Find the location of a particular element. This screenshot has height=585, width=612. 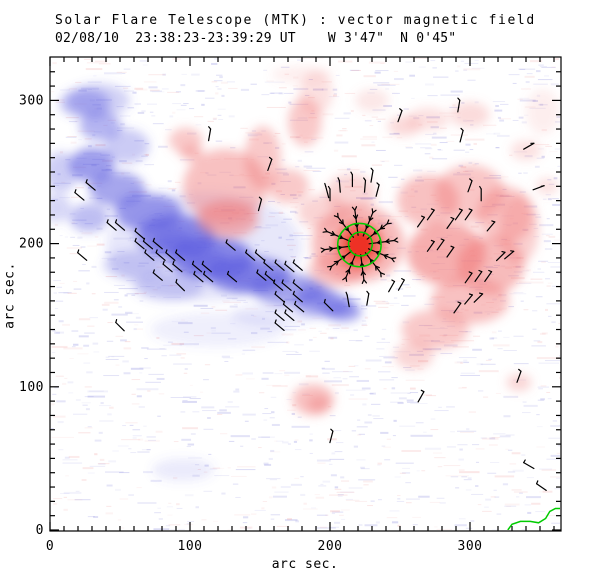

limb-contour is located at coordinates (533, 518).